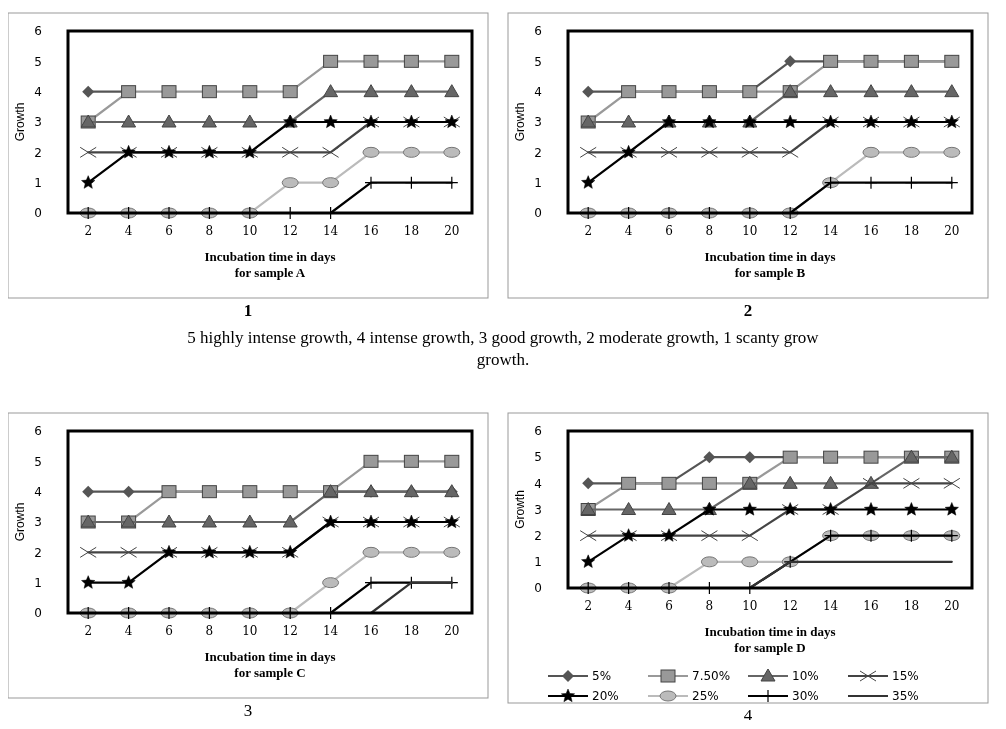  What do you see at coordinates (770, 264) in the screenshot?
I see `x-axis-title: Incubation time in days for sample B` at bounding box center [770, 264].